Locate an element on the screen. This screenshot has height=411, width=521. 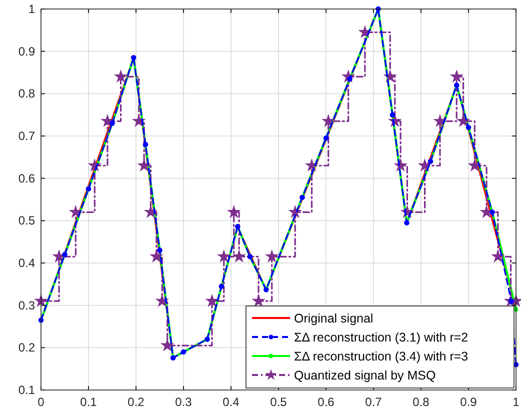
y-tick-label: 0.1 is located at coordinates (27, 390).